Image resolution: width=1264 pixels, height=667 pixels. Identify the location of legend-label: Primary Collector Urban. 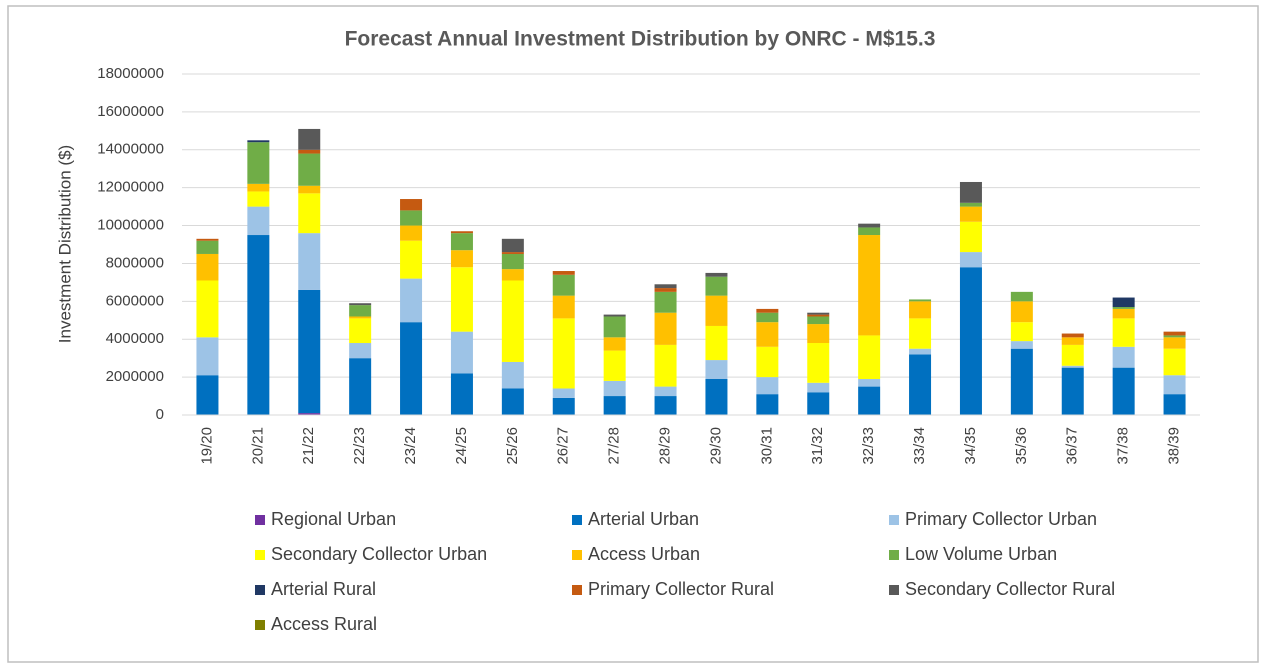
(1001, 519).